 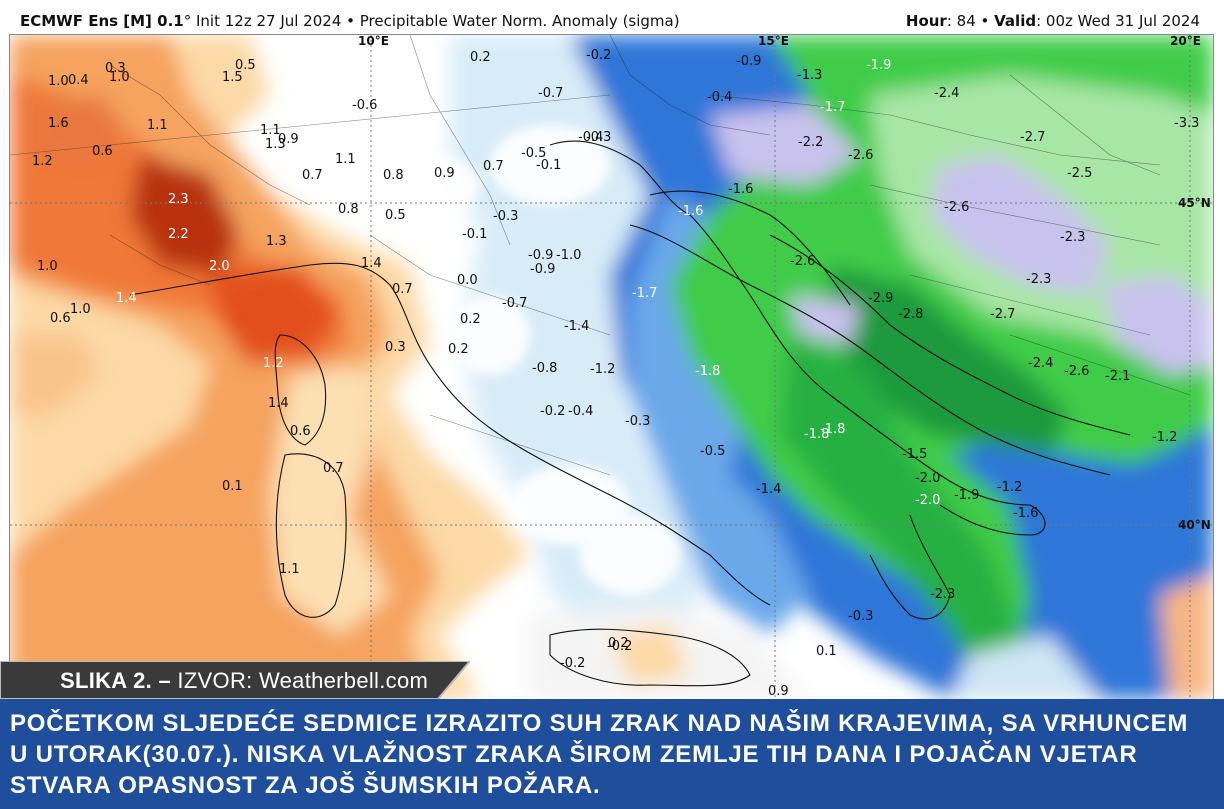 What do you see at coordinates (1194, 203) in the screenshot?
I see `lat-label-45n: 45°N` at bounding box center [1194, 203].